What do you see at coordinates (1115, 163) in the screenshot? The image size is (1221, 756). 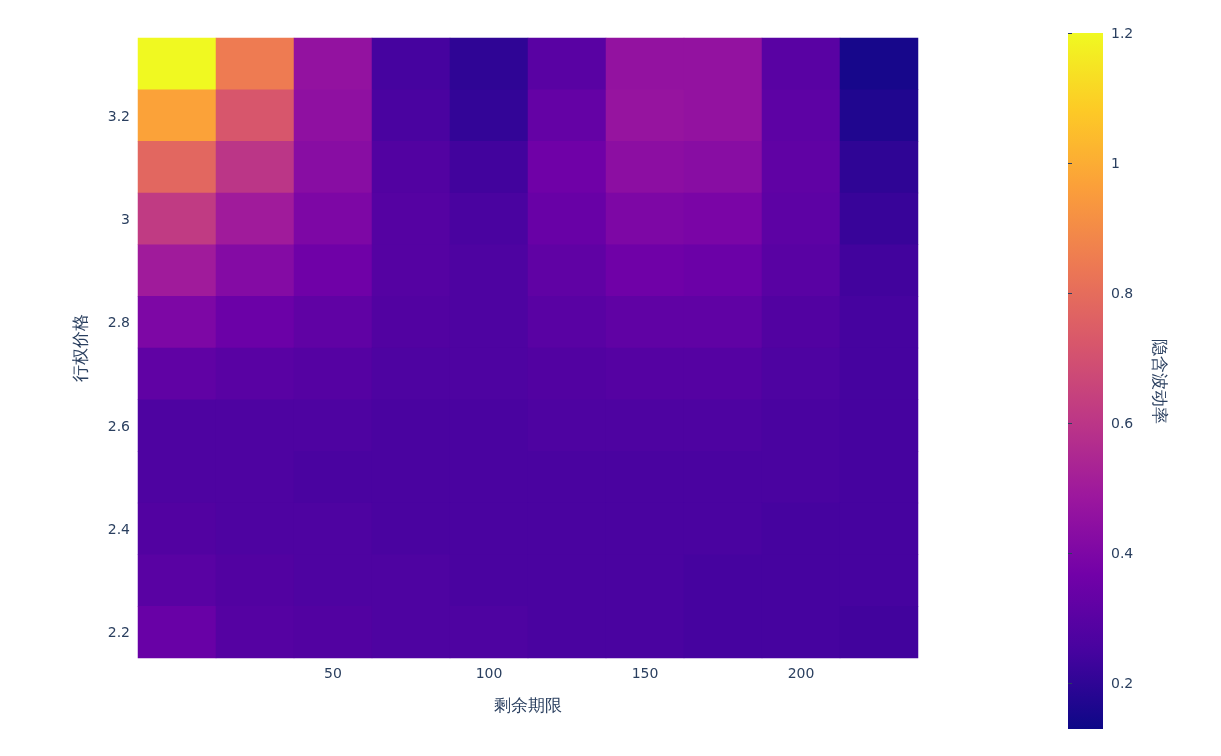 I see `color-bar-label: 1` at bounding box center [1115, 163].